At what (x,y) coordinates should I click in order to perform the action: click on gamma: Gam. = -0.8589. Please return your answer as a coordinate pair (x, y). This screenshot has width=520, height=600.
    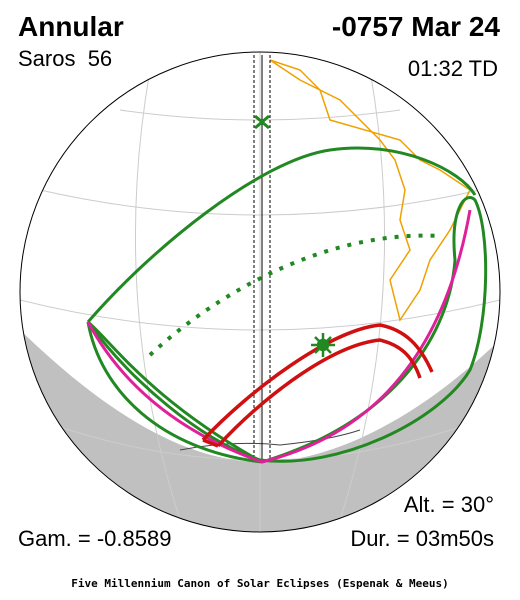
    Looking at the image, I should click on (94, 538).